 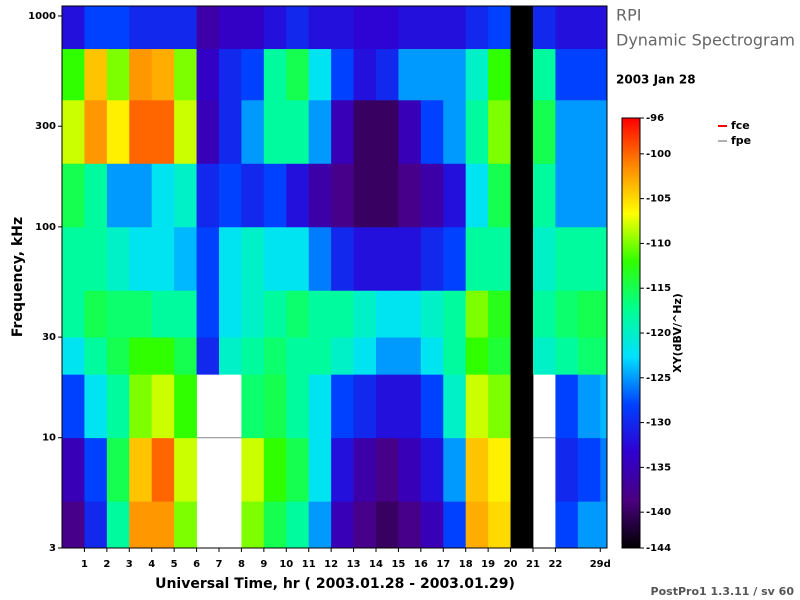 I want to click on x-tick-label: 21, so click(x=533, y=564).